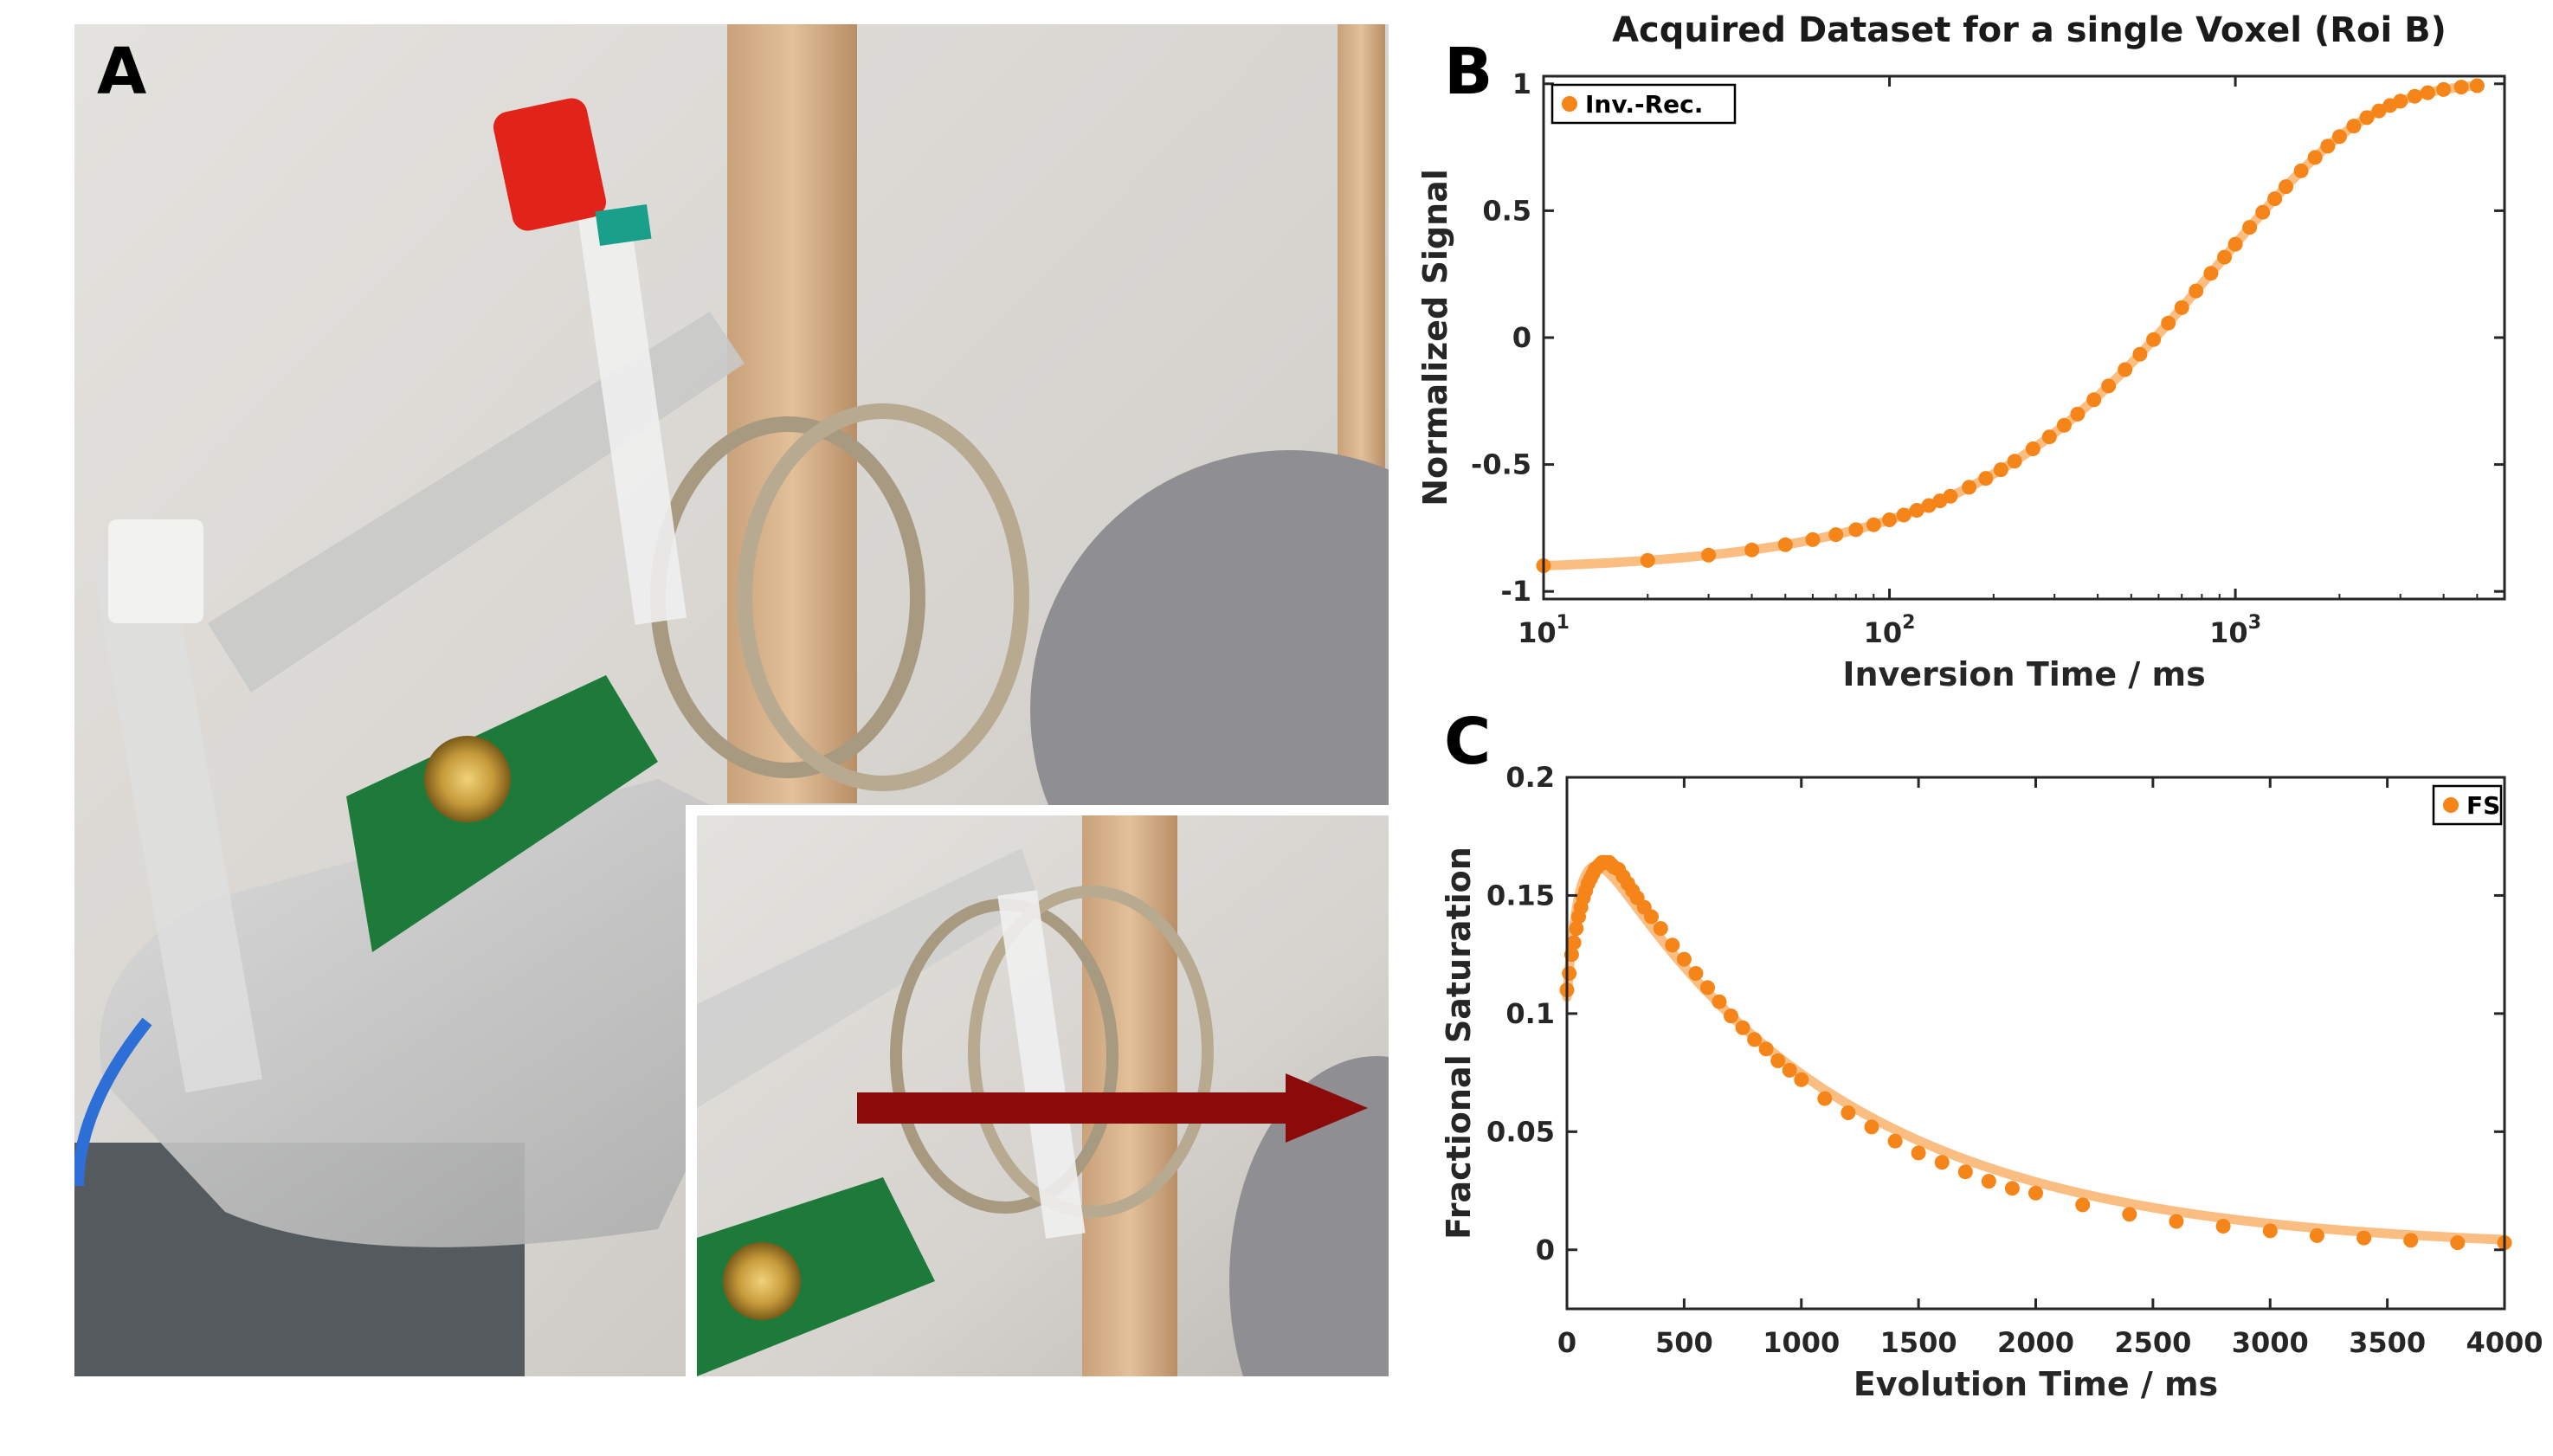  Describe the element at coordinates (1684, 1342) in the screenshot. I see `x-tick-label: 500` at that location.